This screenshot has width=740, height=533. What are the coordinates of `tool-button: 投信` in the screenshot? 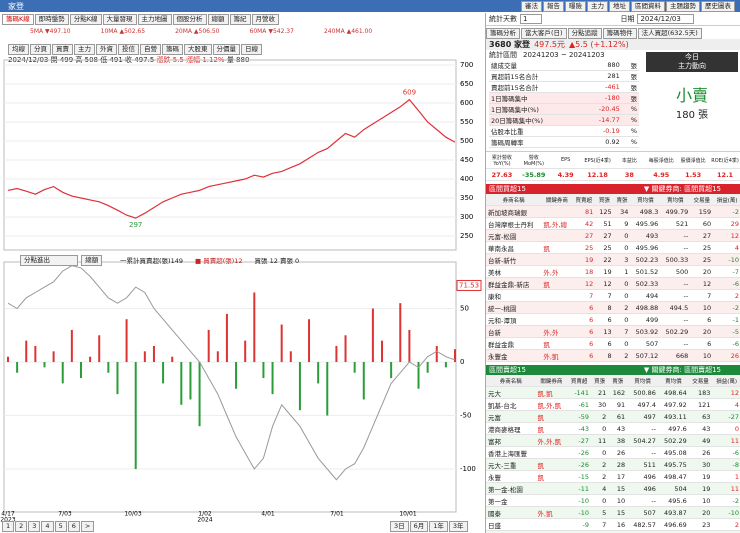 It's located at (128, 49).